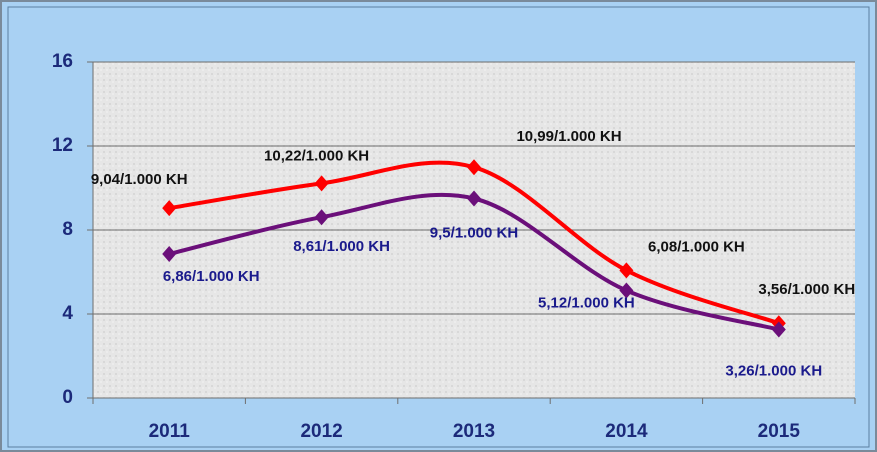 The width and height of the screenshot is (877, 452). What do you see at coordinates (67, 313) in the screenshot?
I see `y-tick-label: 4` at bounding box center [67, 313].